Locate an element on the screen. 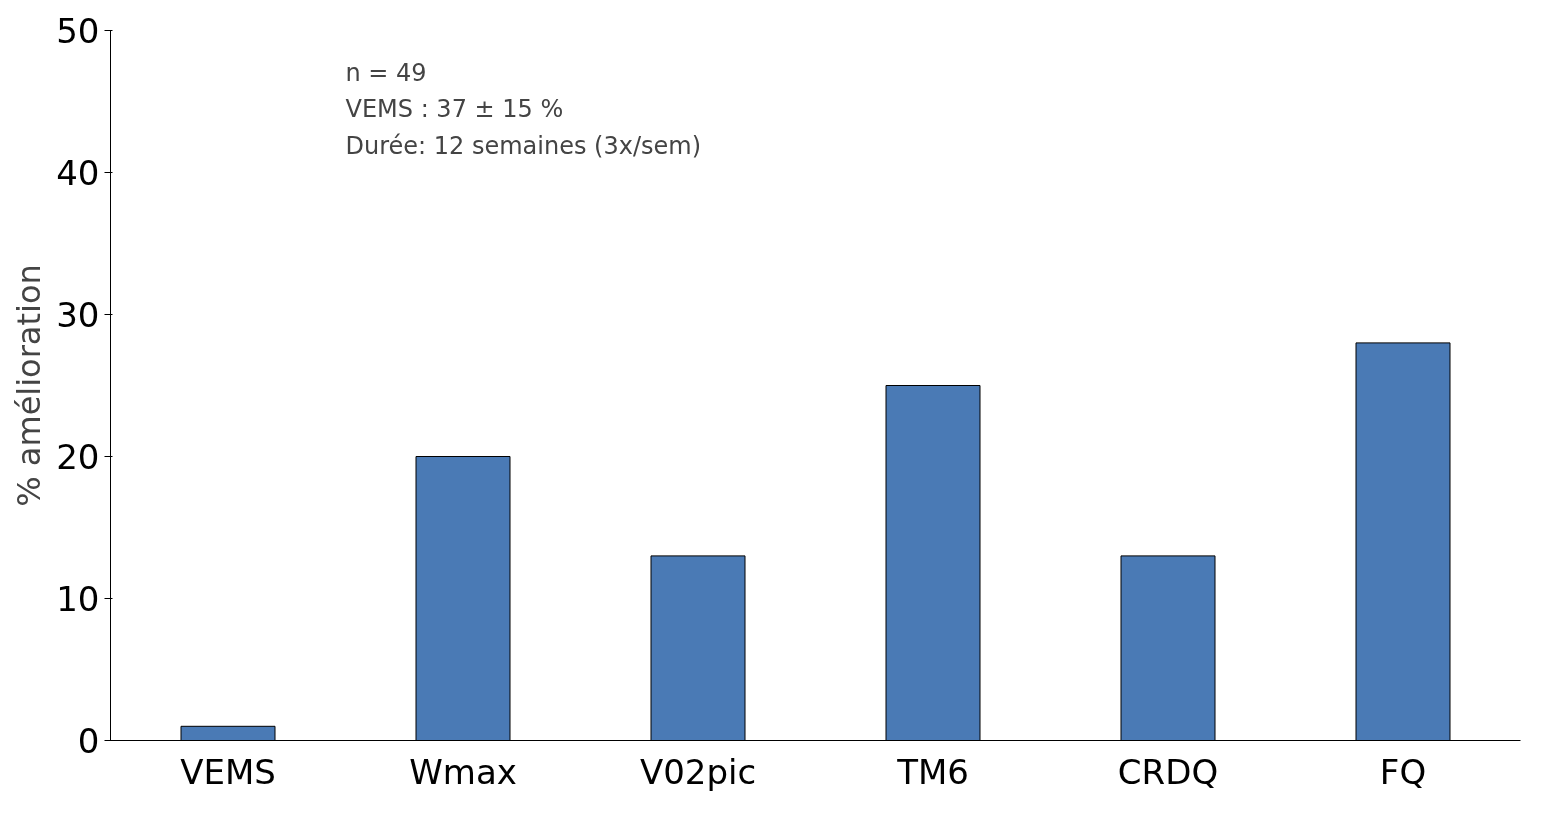 Image resolution: width=1555 pixels, height=837 pixels. y-tick-label: 20 is located at coordinates (78, 457).